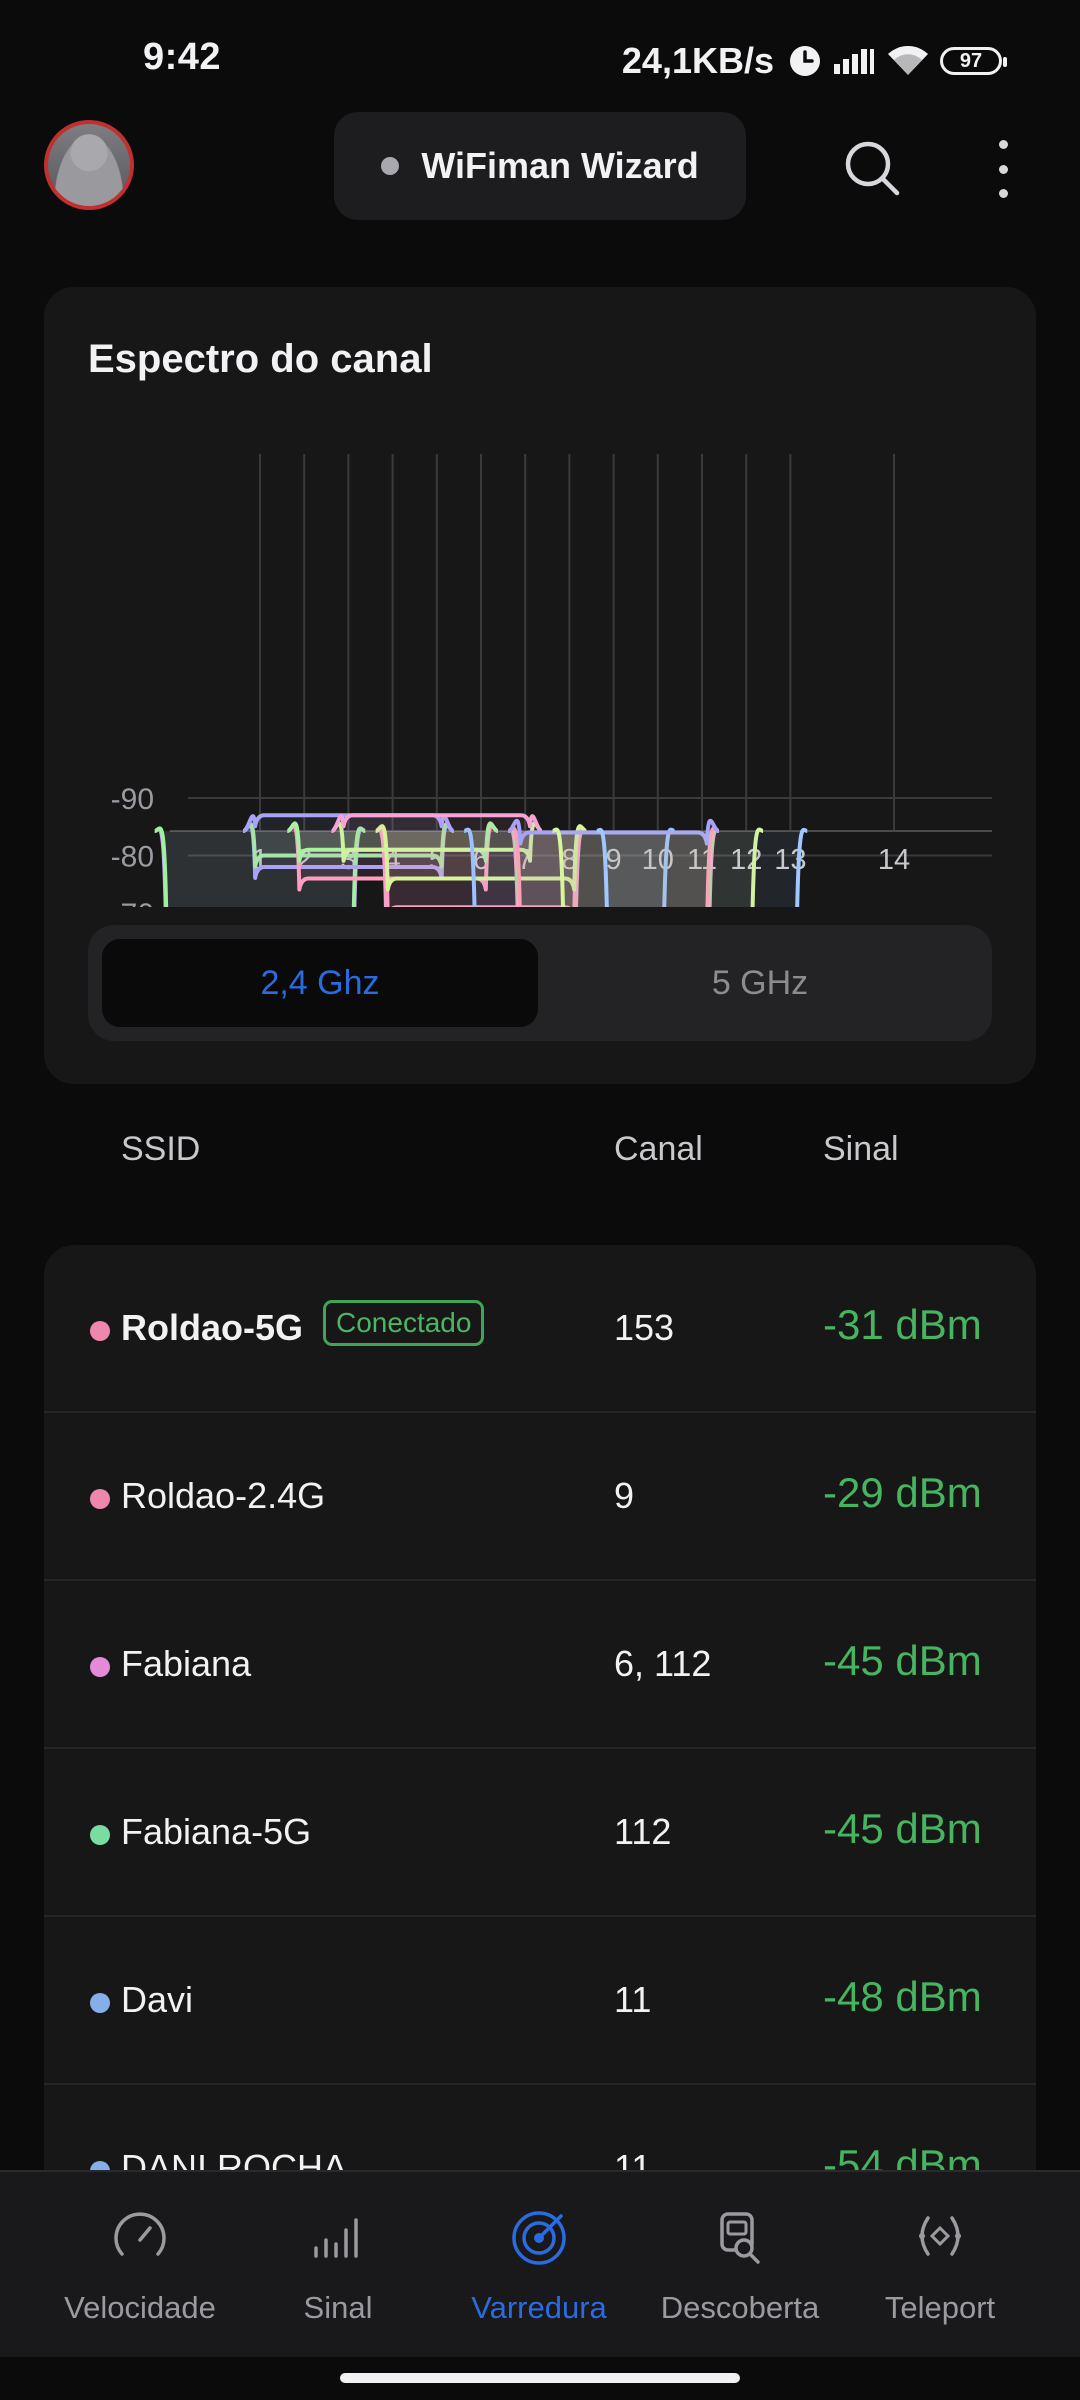  What do you see at coordinates (223, 1495) in the screenshot?
I see `network-ssid: Roldao-2.4G` at bounding box center [223, 1495].